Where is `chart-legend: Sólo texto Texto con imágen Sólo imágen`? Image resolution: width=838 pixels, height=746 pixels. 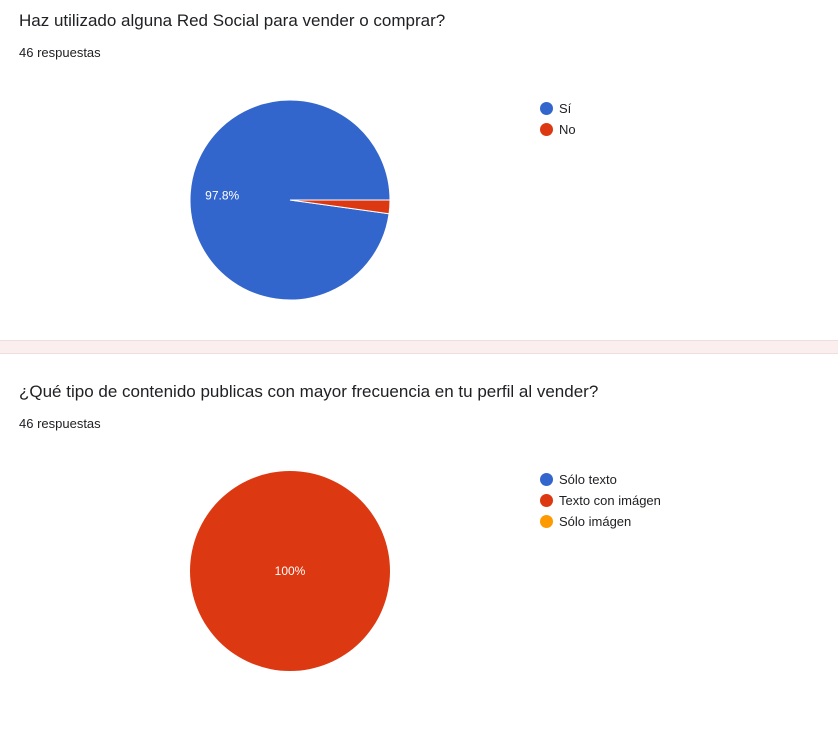 chart-legend: Sólo texto Texto con imágen Sólo imágen is located at coordinates (600, 500).